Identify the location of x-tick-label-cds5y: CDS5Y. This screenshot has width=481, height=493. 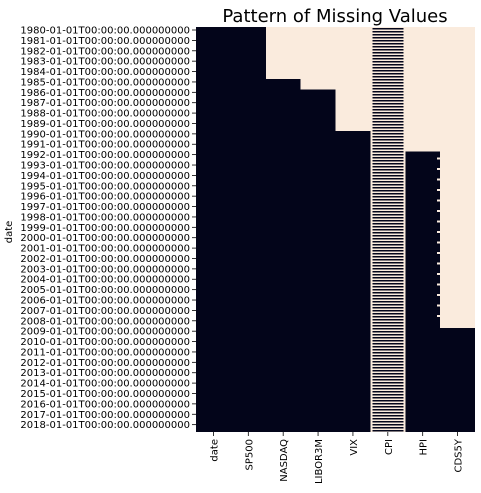
(459, 455).